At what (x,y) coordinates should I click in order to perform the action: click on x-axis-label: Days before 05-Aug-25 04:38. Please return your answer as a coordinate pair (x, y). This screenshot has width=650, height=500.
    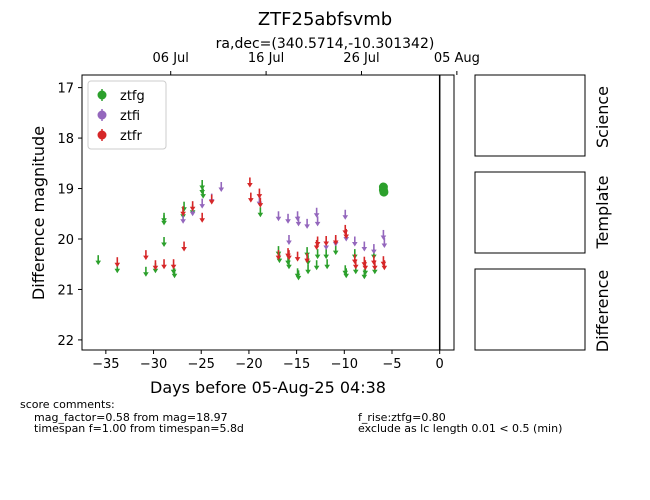
    Looking at the image, I should click on (268, 387).